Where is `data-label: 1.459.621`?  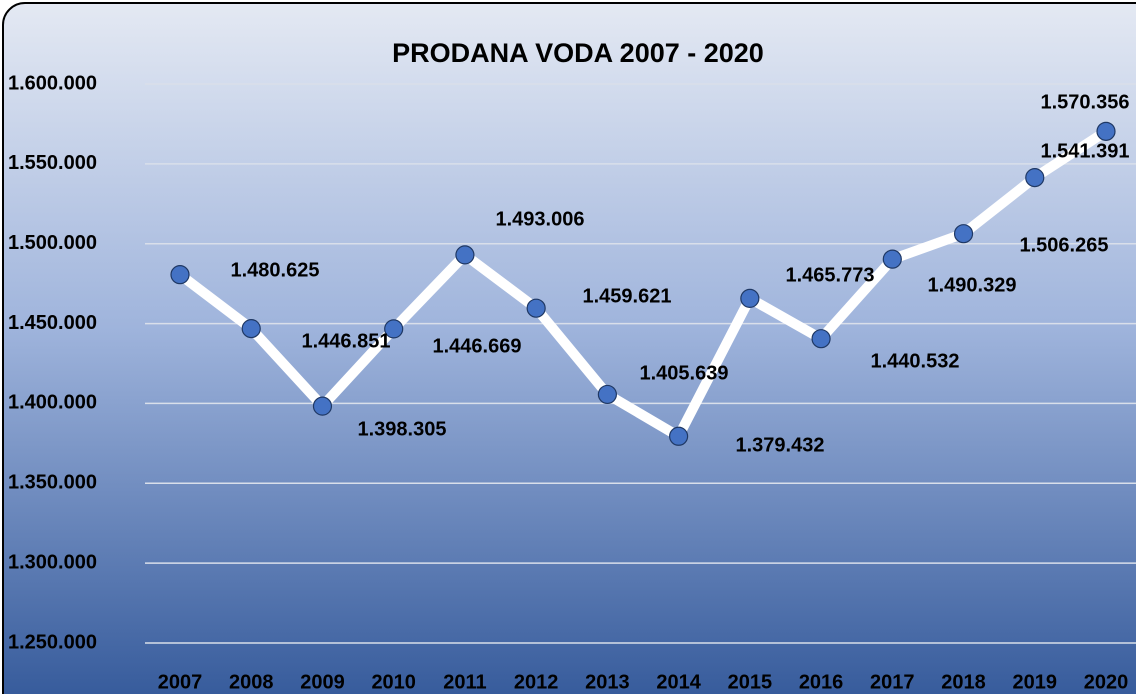
data-label: 1.459.621 is located at coordinates (627, 296).